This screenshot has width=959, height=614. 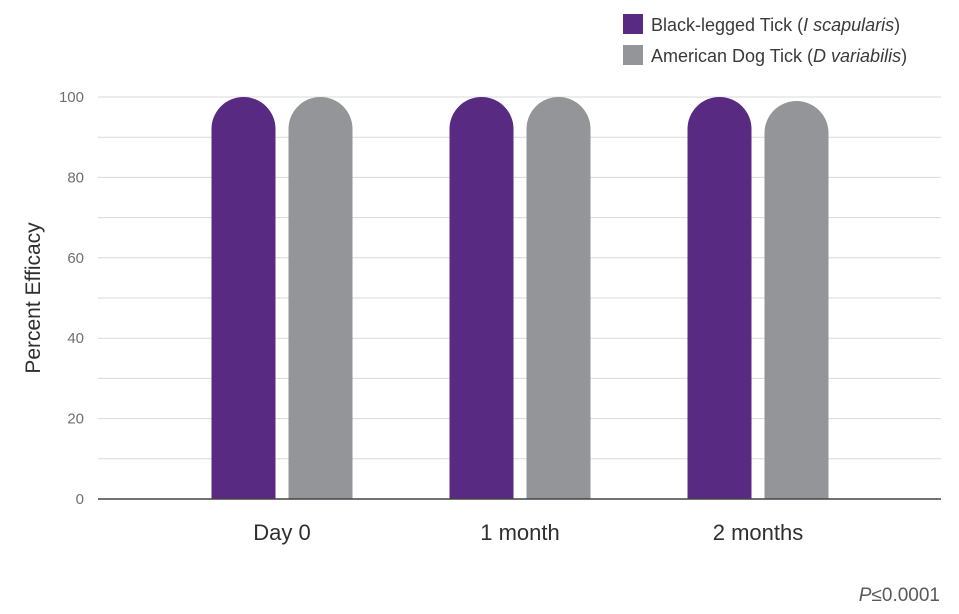 What do you see at coordinates (796, 300) in the screenshot?
I see `bar-american-dog-tick-2-months` at bounding box center [796, 300].